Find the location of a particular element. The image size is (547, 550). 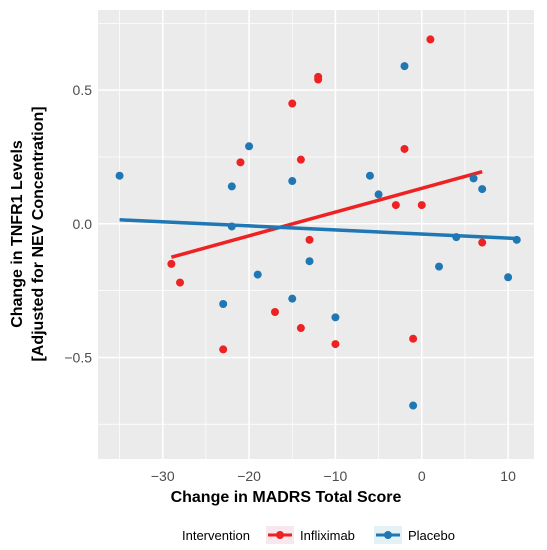

trend-lines is located at coordinates (318, 214).